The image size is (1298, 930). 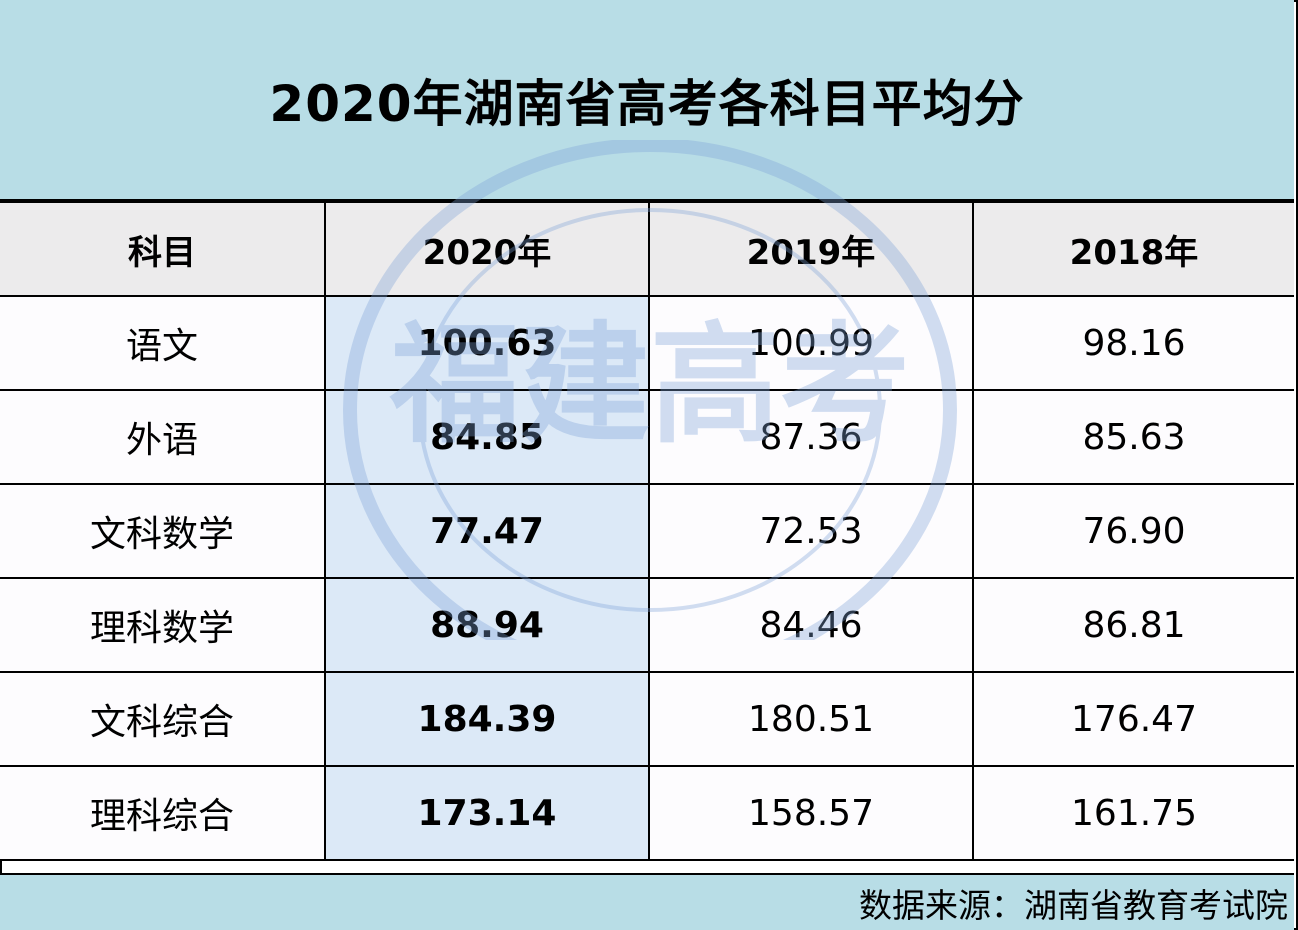 I want to click on score-2018: 98.16, so click(x=1133, y=343).